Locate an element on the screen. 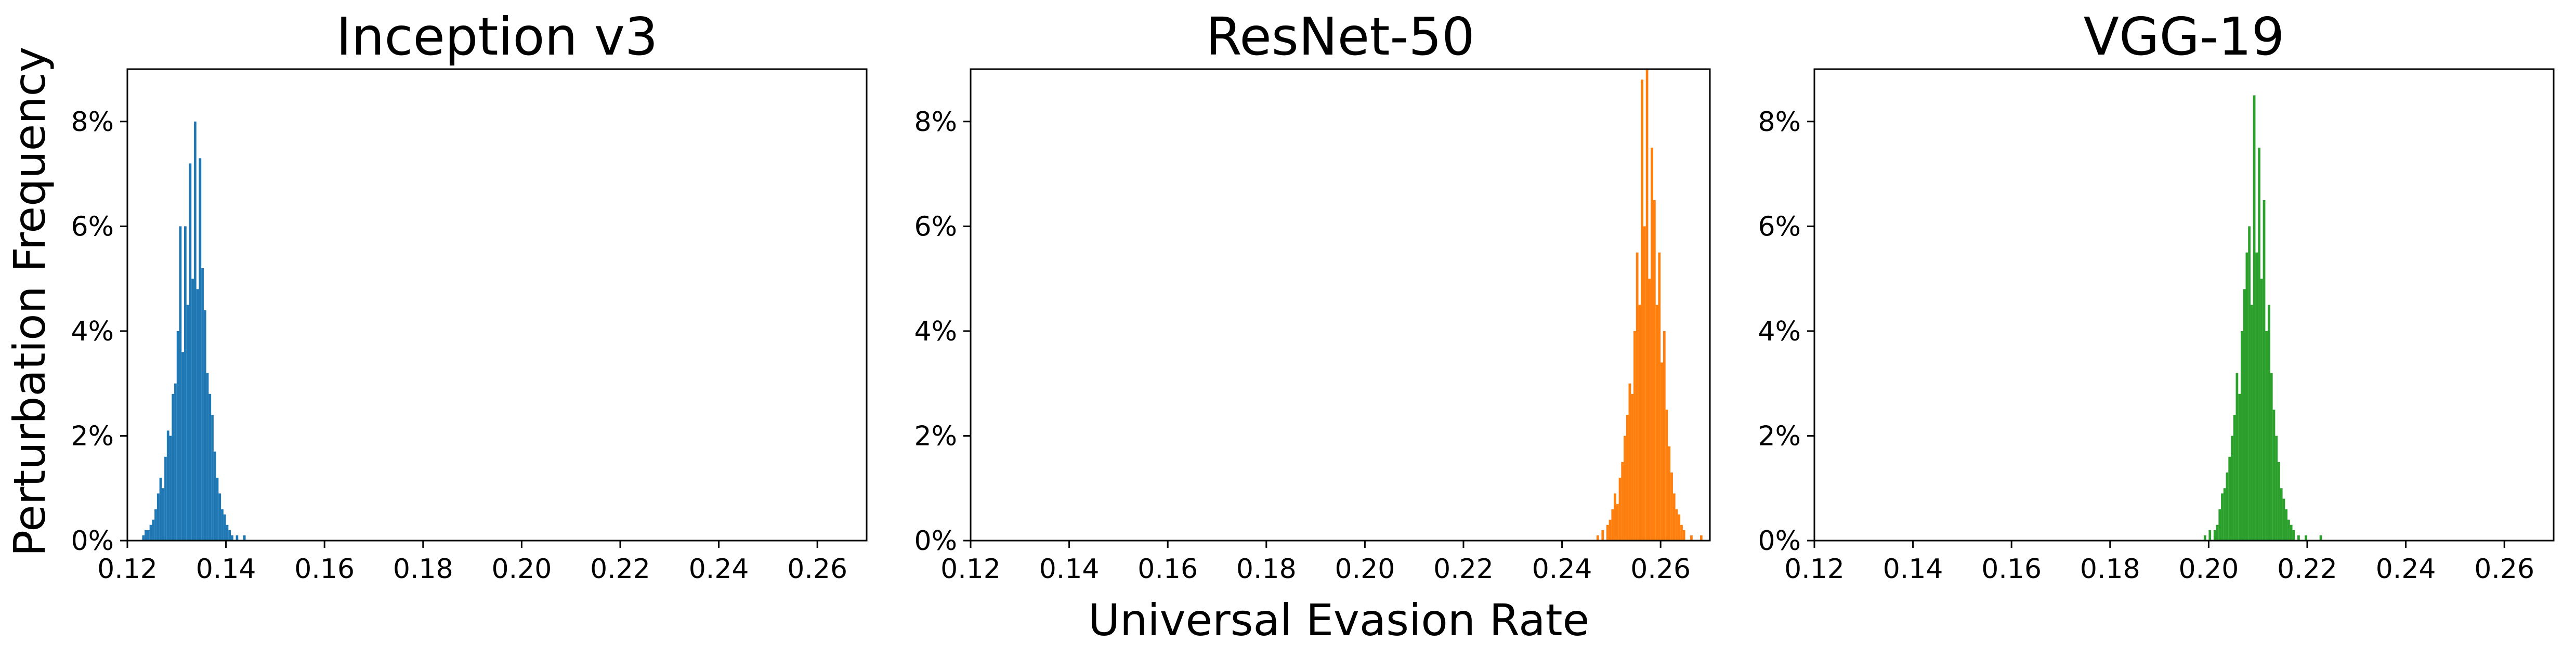 The height and width of the screenshot is (656, 2576). x-tick-label: 0.18 is located at coordinates (423, 569).